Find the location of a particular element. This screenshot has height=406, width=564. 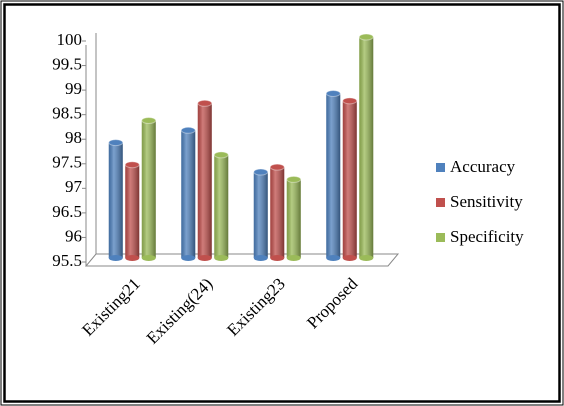

legend-label: Sensitivity is located at coordinates (486, 201).